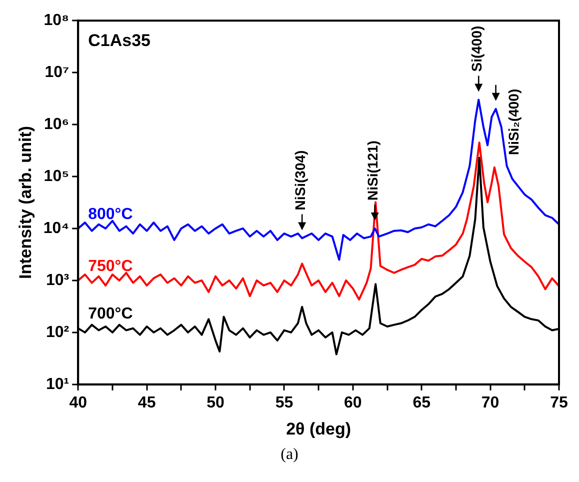 The width and height of the screenshot is (579, 482). I want to click on x-tick-label: 50, so click(215, 403).